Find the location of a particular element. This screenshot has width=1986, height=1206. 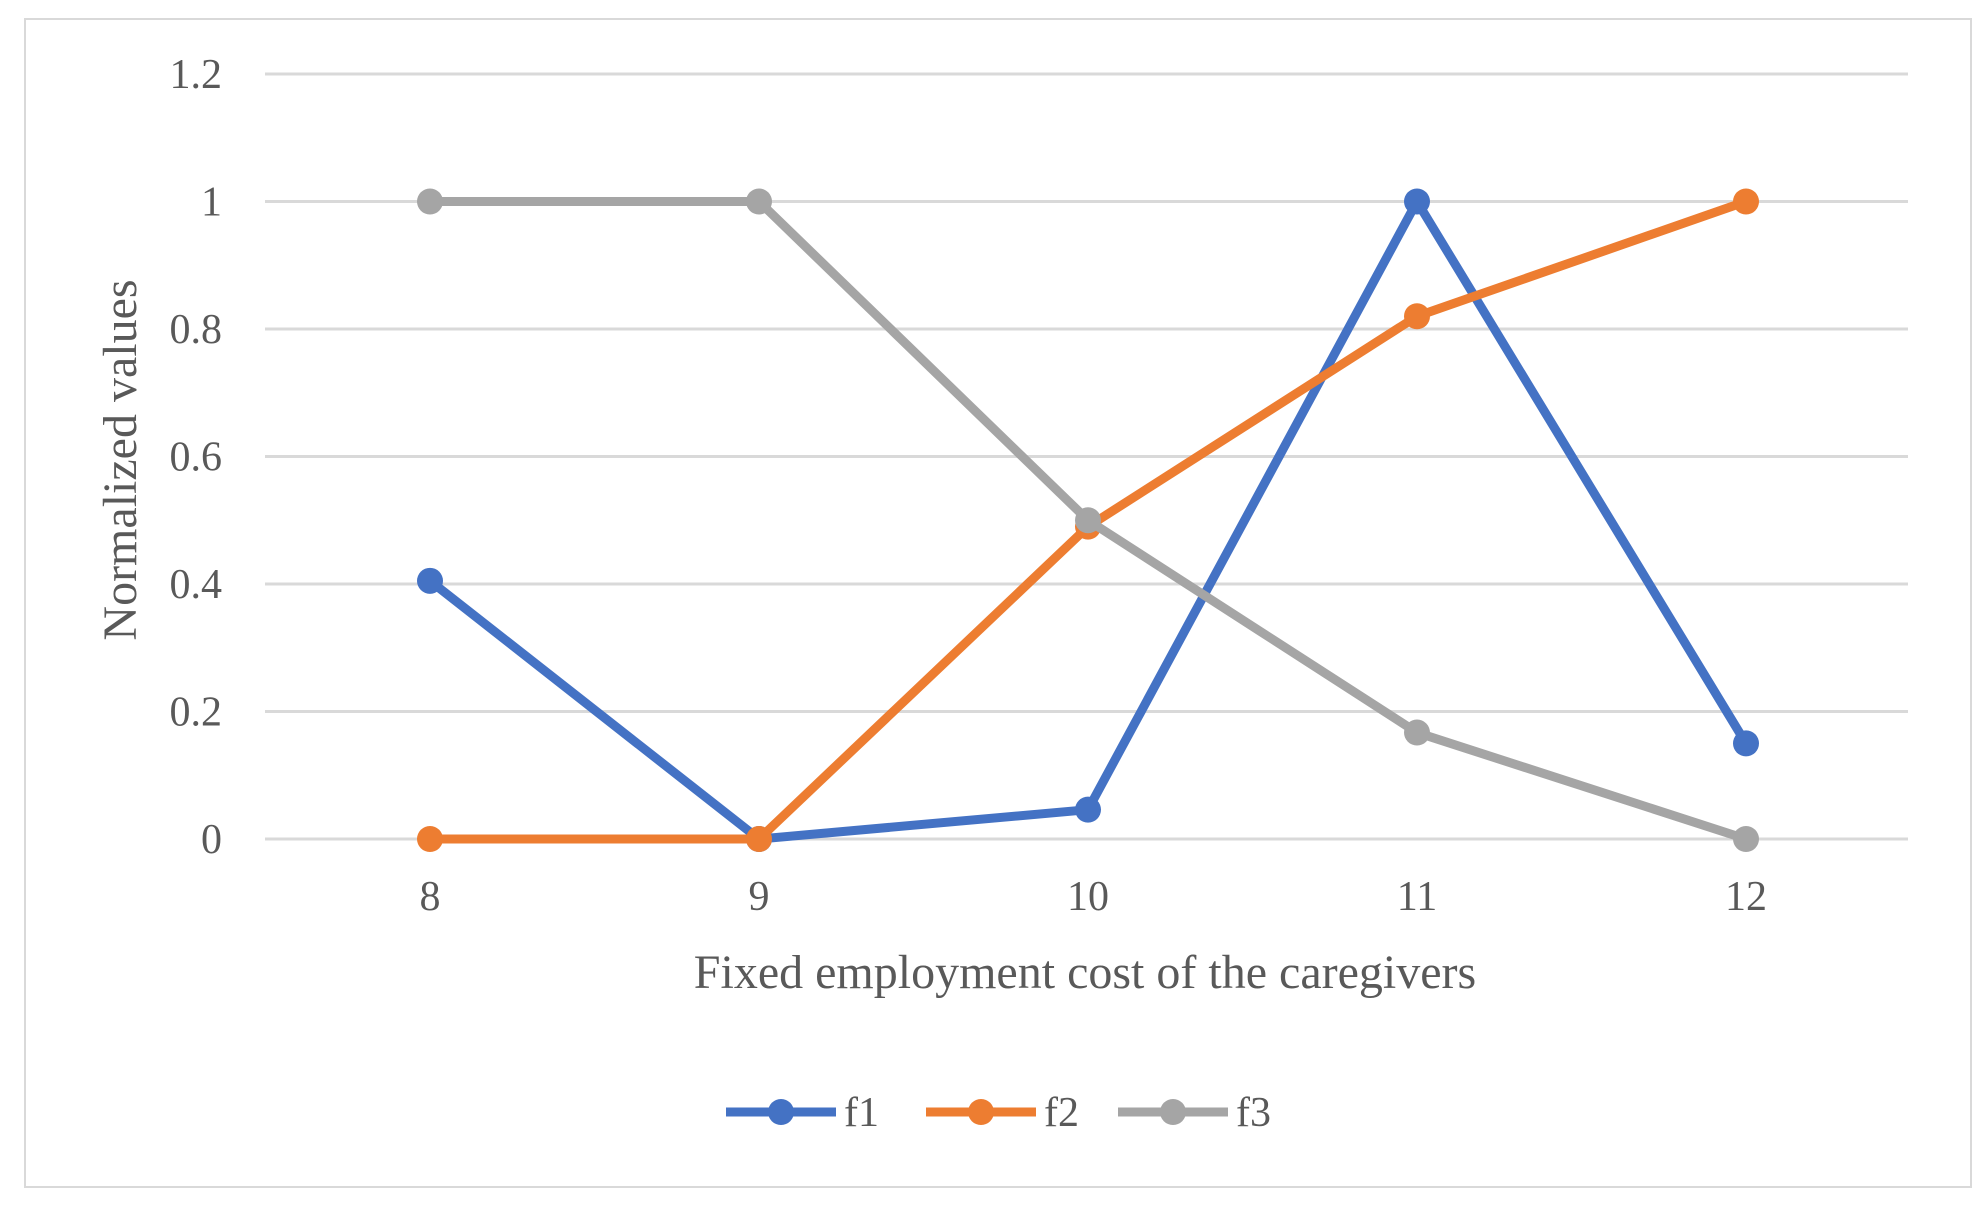

x-axis-title: Fixed employment cost of the caregivers is located at coordinates (1085, 972).